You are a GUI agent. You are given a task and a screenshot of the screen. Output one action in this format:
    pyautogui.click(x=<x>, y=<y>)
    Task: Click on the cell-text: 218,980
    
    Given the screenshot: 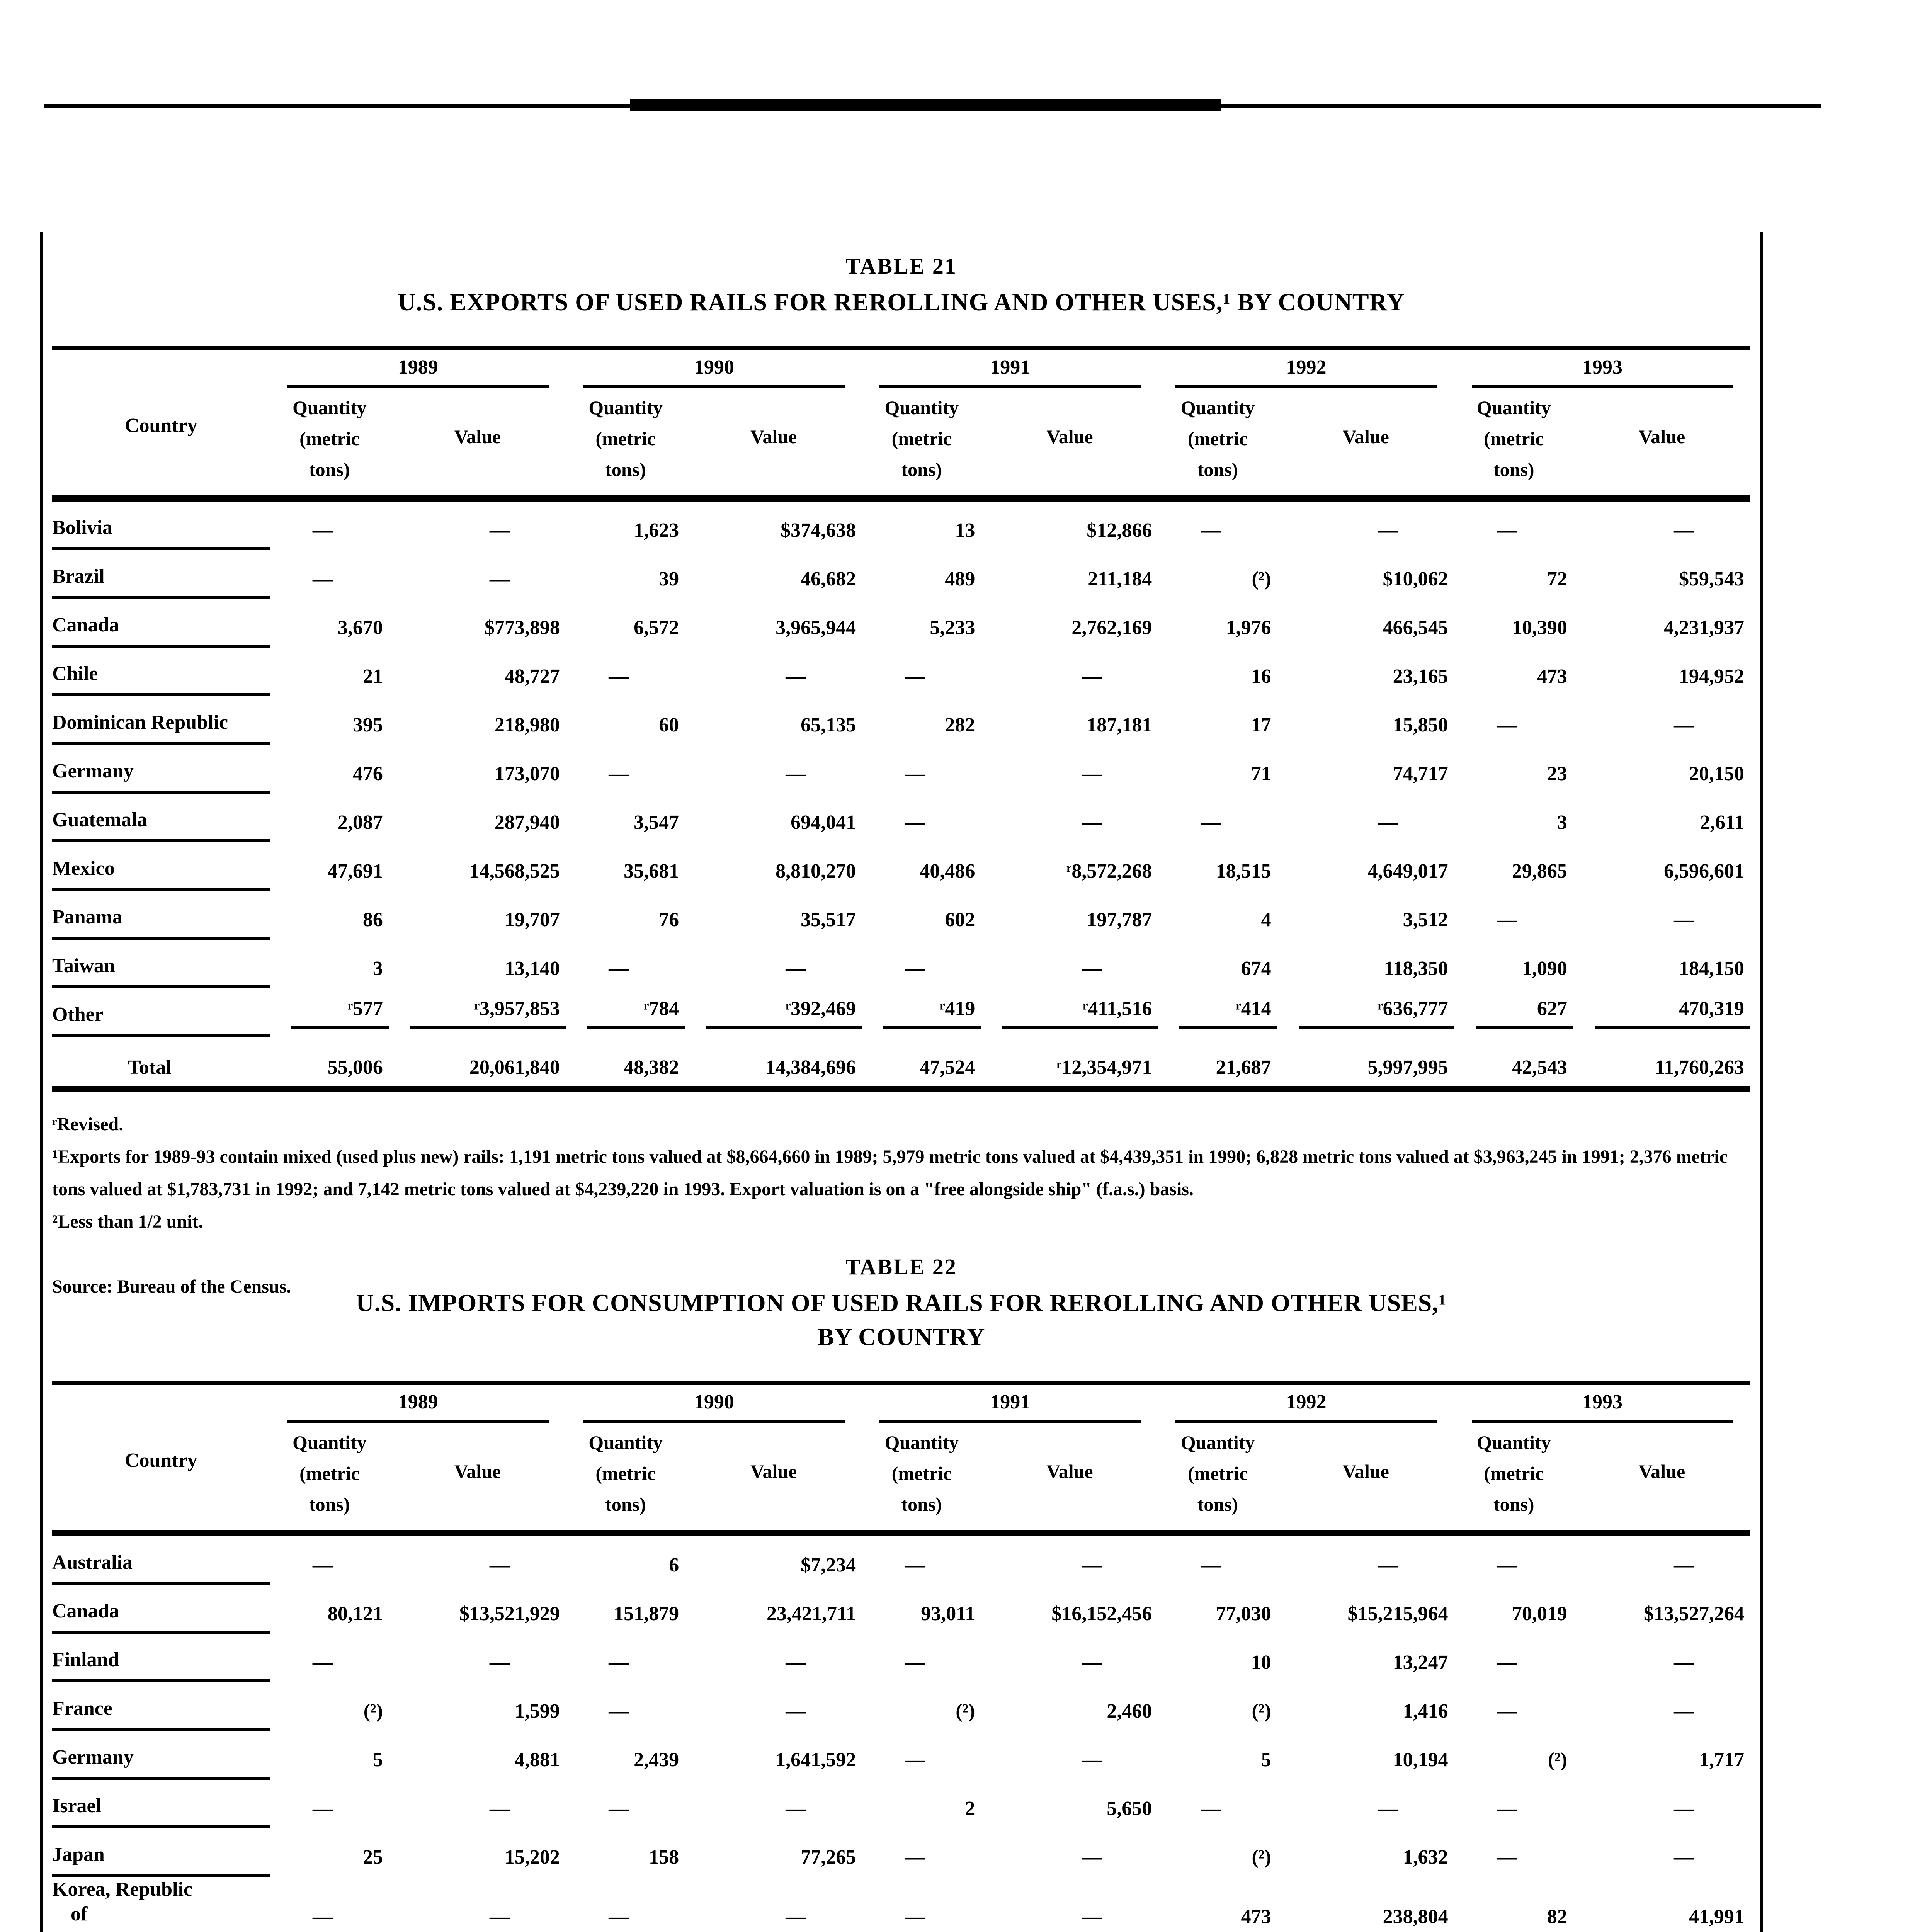 What is the action you would take?
    pyautogui.click(x=527, y=725)
    